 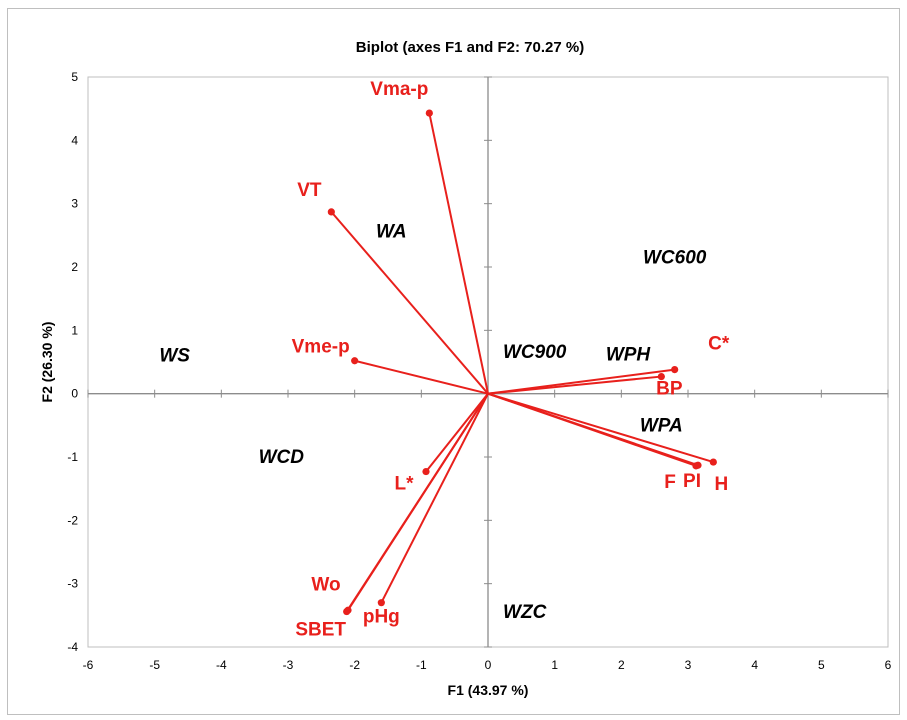 What do you see at coordinates (554, 665) in the screenshot?
I see `x-tick-label: 1` at bounding box center [554, 665].